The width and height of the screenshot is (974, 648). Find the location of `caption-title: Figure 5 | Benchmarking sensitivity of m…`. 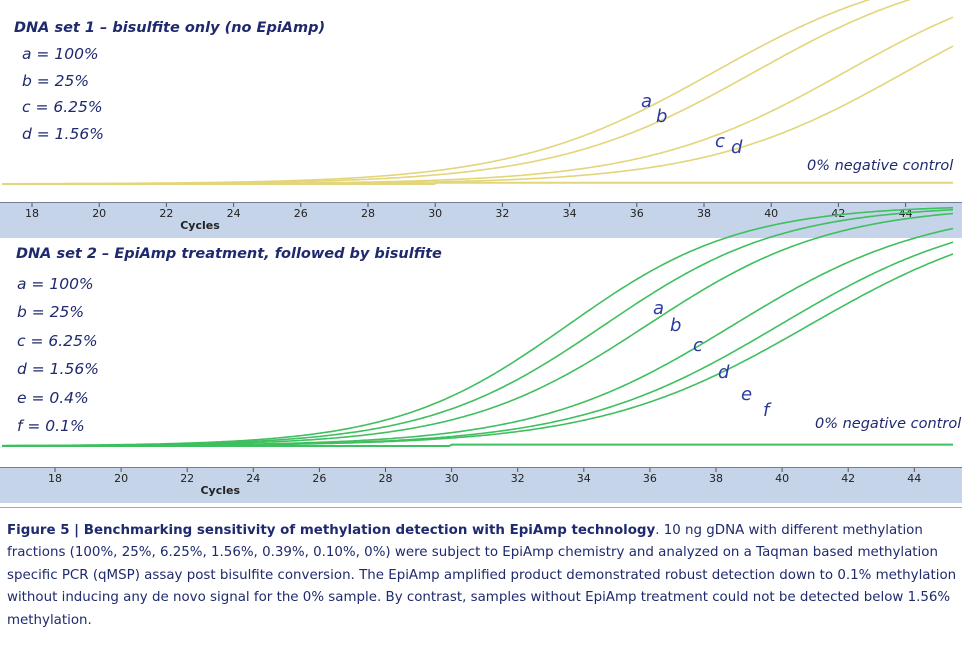

caption-title: Figure 5 | Benchmarking sensitivity of m… is located at coordinates (331, 530).